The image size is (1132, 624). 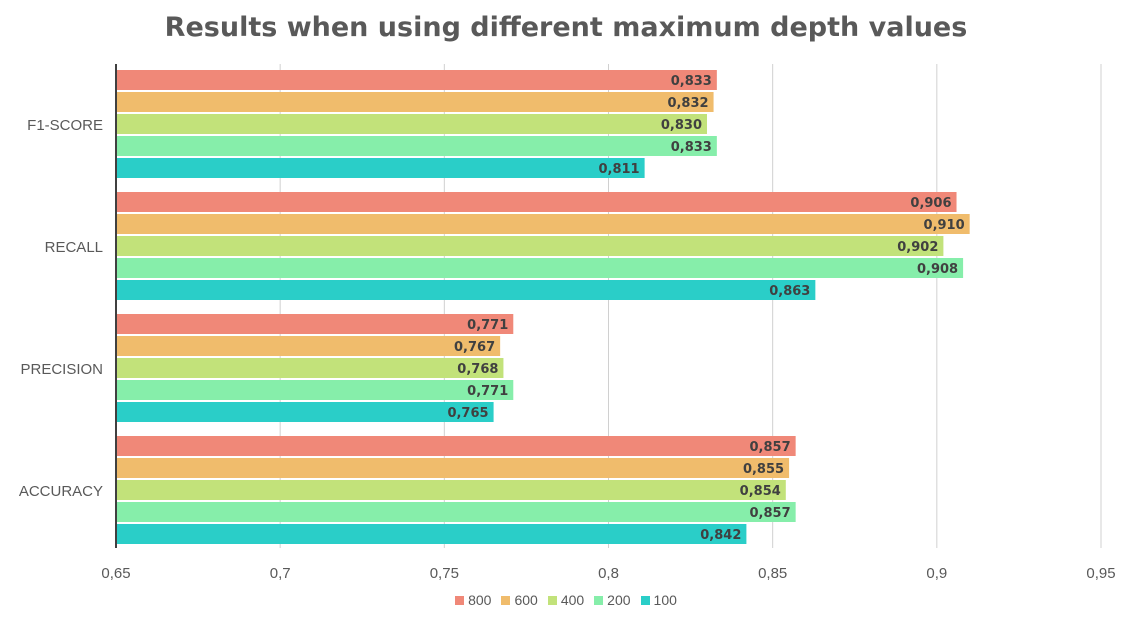 What do you see at coordinates (789, 291) in the screenshot?
I see `data-label: 0,863` at bounding box center [789, 291].